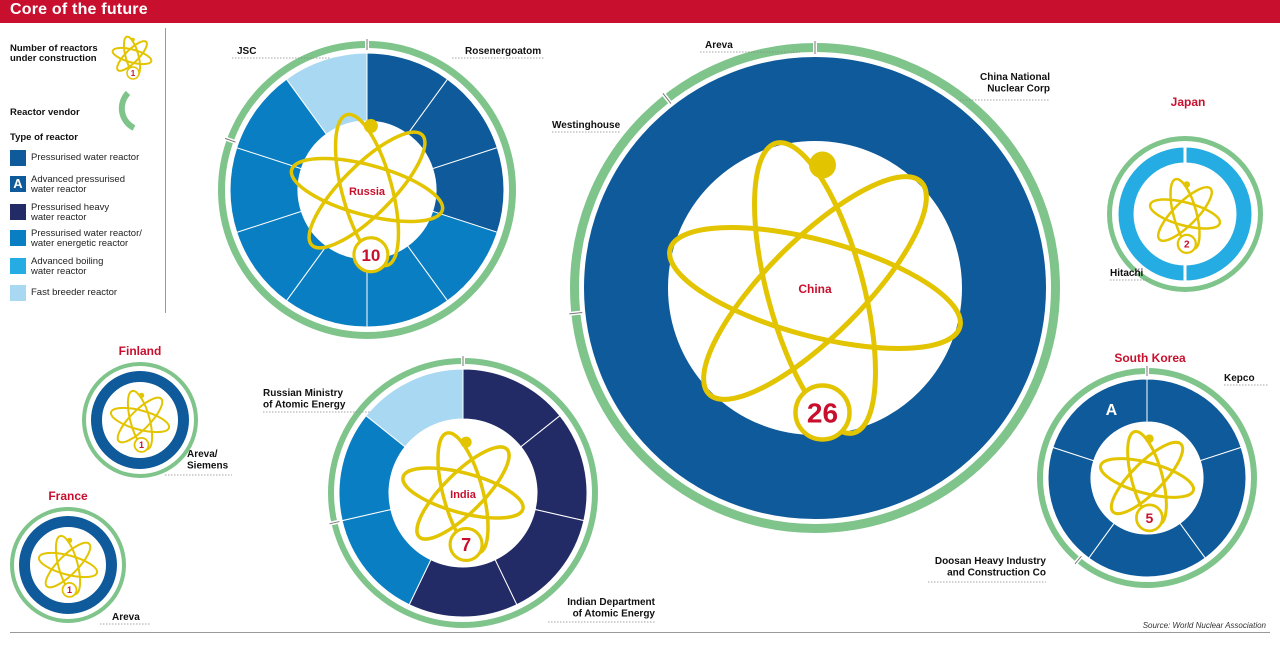  Describe the element at coordinates (586, 125) in the screenshot. I see `china-vendor-label: Westinghouse` at that location.